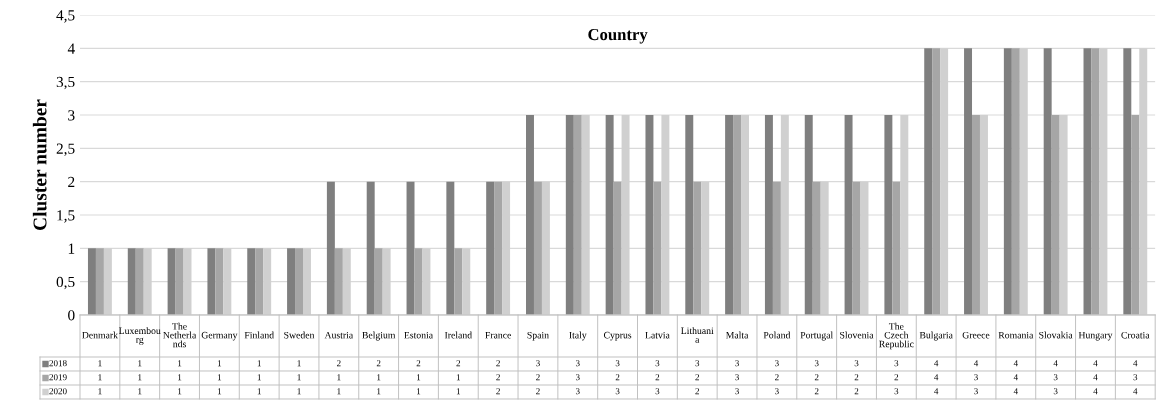 This screenshot has width=1161, height=401. Describe the element at coordinates (657, 335) in the screenshot. I see `x-tick-label: Latvia` at that location.